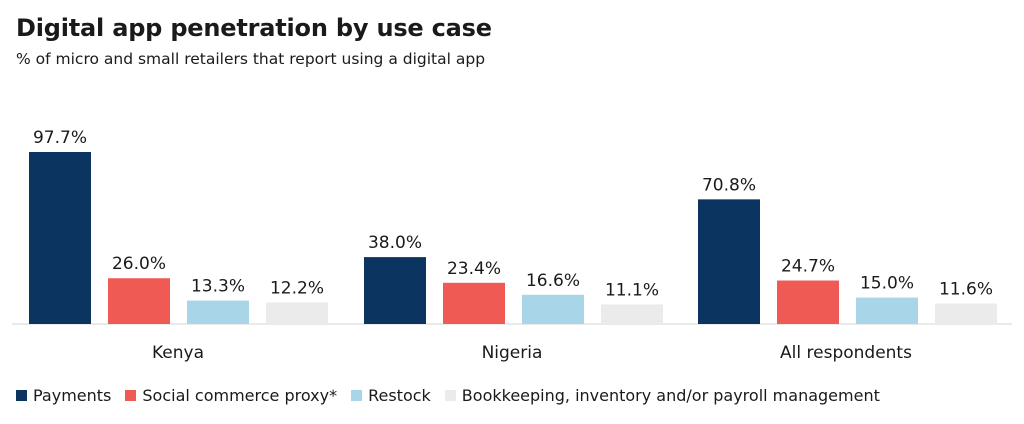 This screenshot has height=424, width=1024. I want to click on legend-label-restock: Restock, so click(399, 395).